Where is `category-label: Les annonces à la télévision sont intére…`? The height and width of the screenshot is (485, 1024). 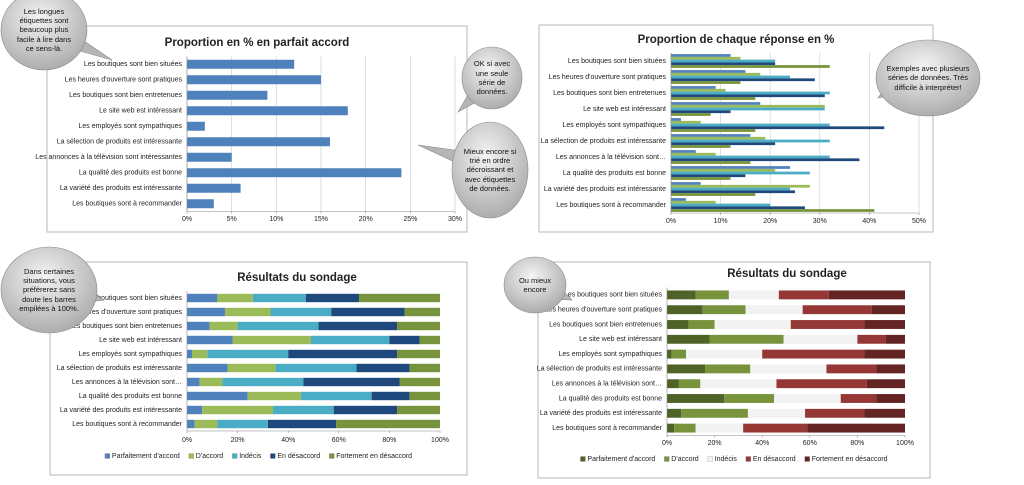
category-label: Les annonces à la télévision sont intére… is located at coordinates (108, 157).